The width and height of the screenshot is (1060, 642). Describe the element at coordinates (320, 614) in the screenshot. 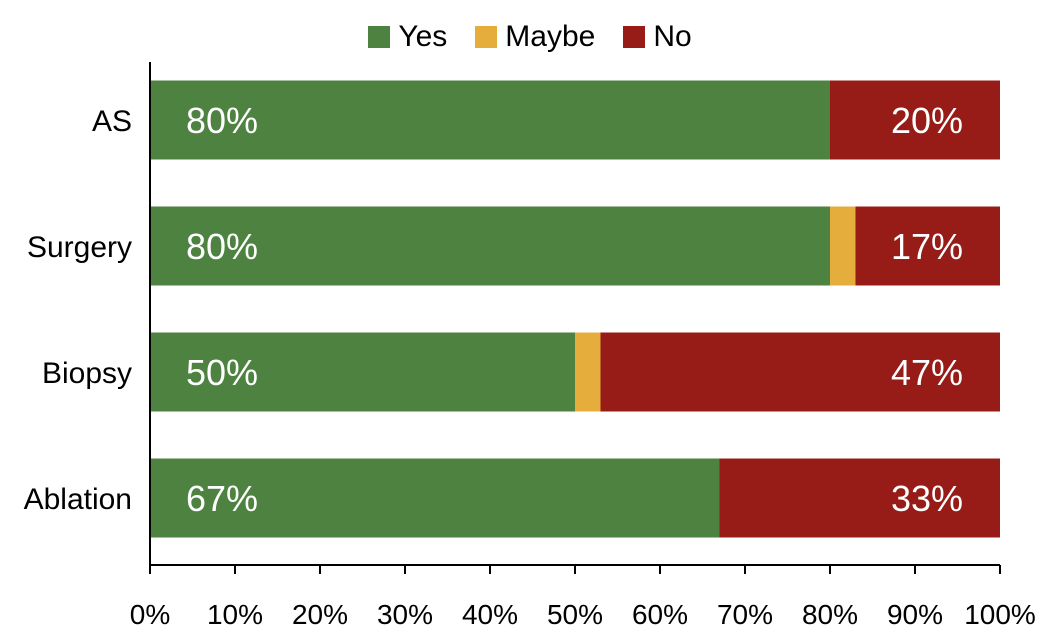

I see `x-tick-label-2: 20%` at that location.